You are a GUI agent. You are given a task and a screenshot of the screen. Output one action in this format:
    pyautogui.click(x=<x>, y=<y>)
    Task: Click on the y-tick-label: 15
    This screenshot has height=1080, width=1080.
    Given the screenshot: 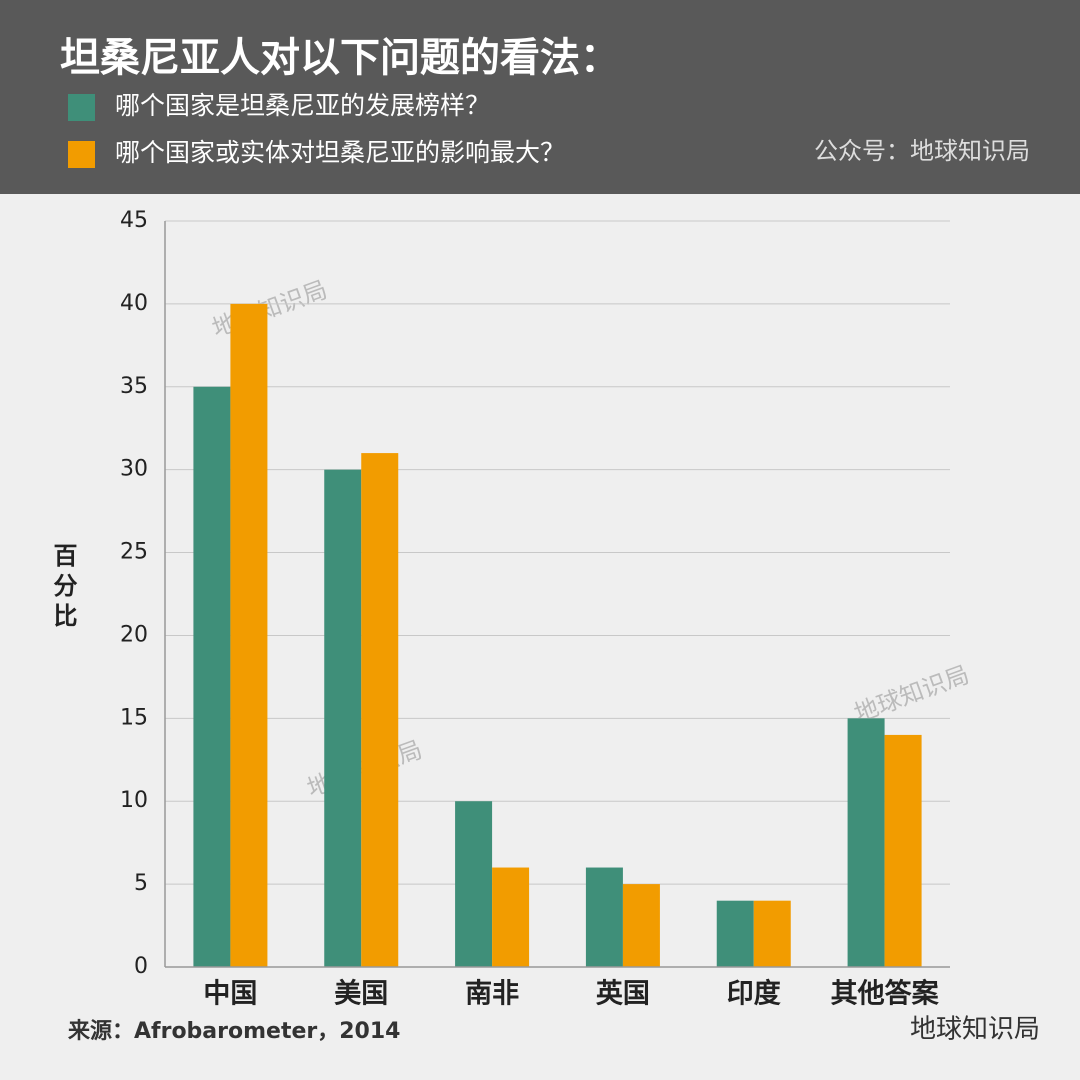 What is the action you would take?
    pyautogui.click(x=134, y=717)
    